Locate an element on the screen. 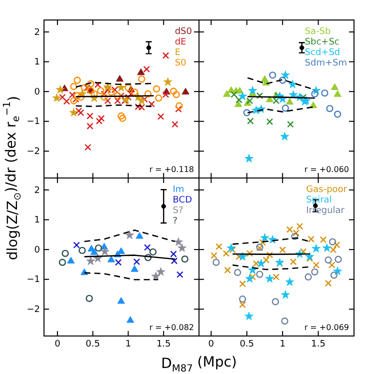  x-axis-title: D$_{M87}$ (Mpc) is located at coordinates (199, 364).